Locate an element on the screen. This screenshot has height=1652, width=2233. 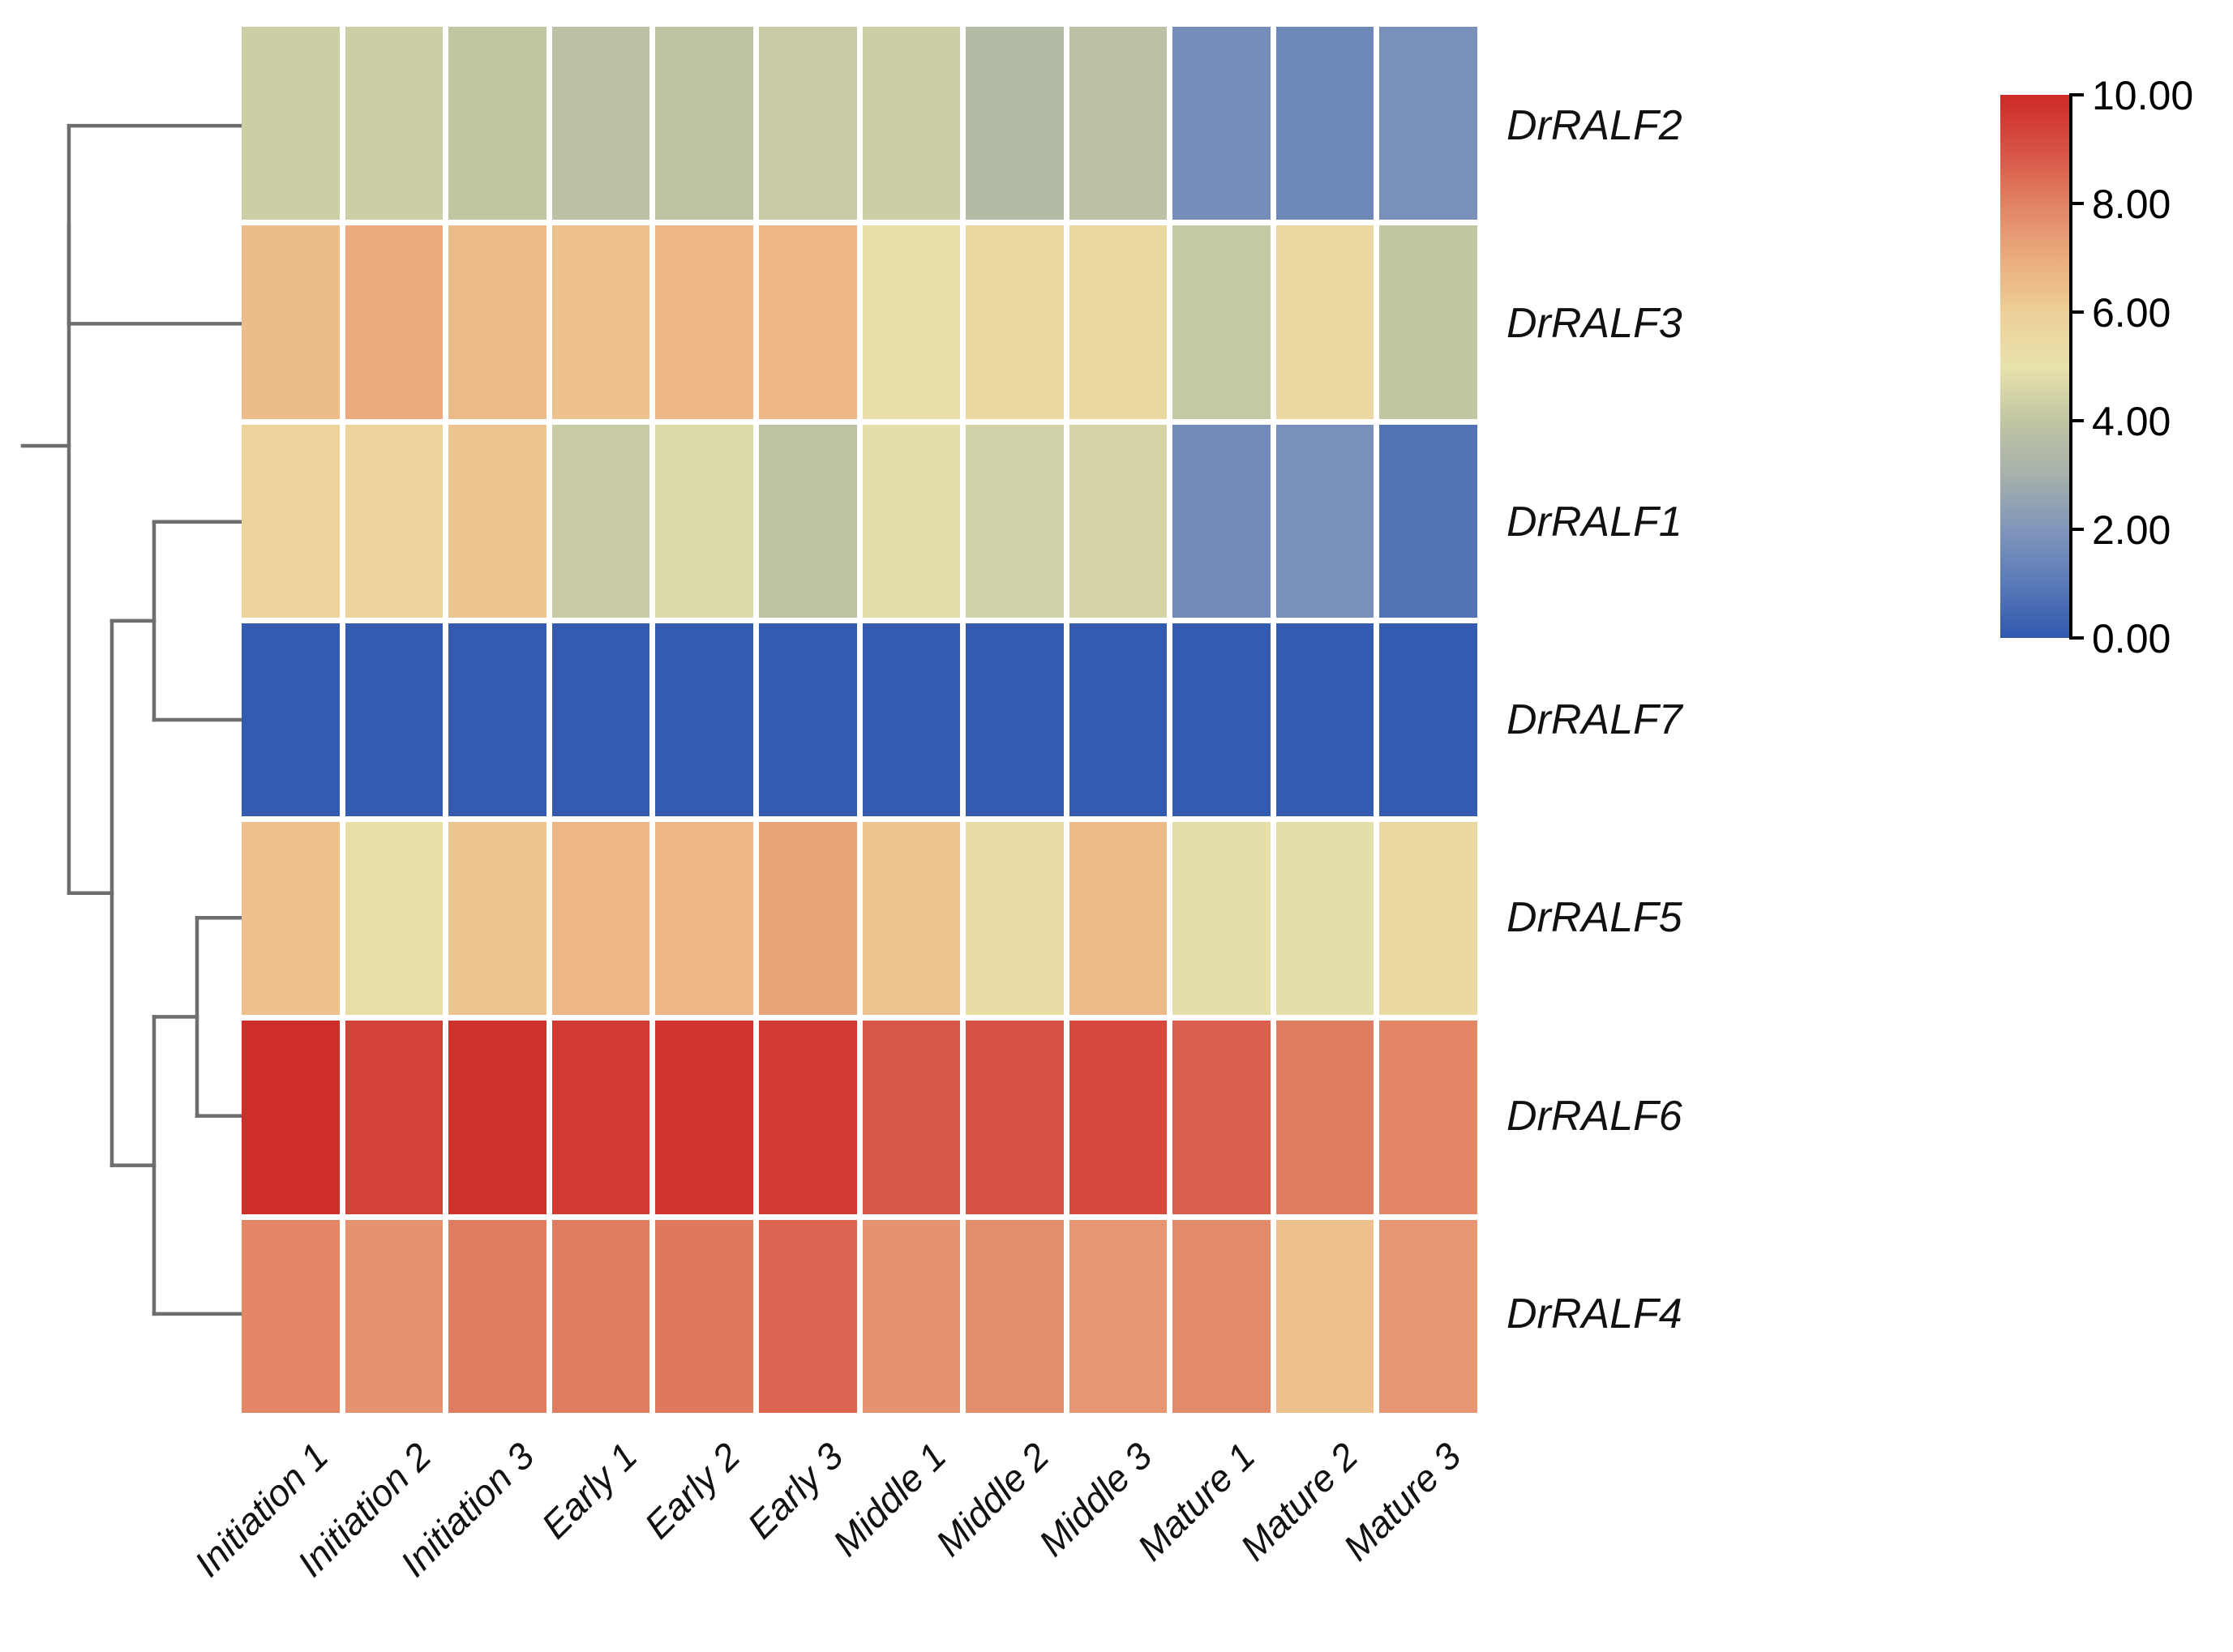
colorbar-tick-label: 2.00 is located at coordinates (2131, 530).